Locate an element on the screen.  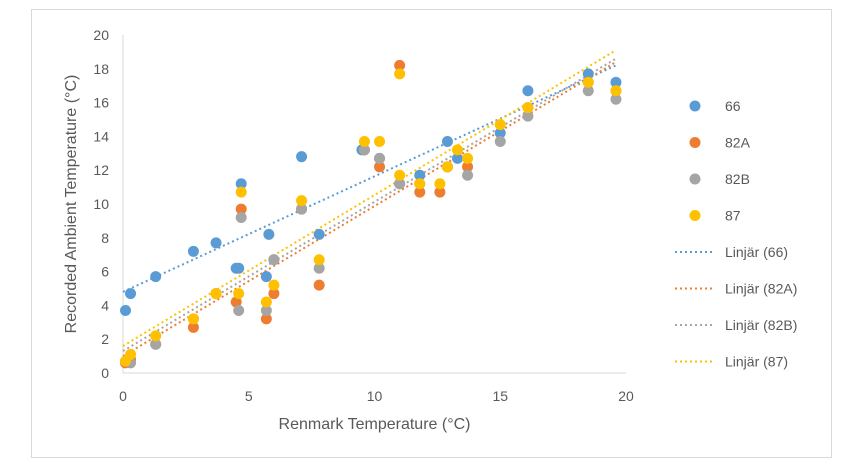
y-tick-label: 12 is located at coordinates (101, 170).